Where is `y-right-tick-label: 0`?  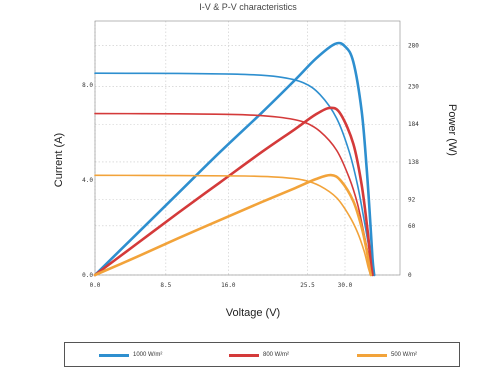
y-right-tick-label: 0 is located at coordinates (410, 275).